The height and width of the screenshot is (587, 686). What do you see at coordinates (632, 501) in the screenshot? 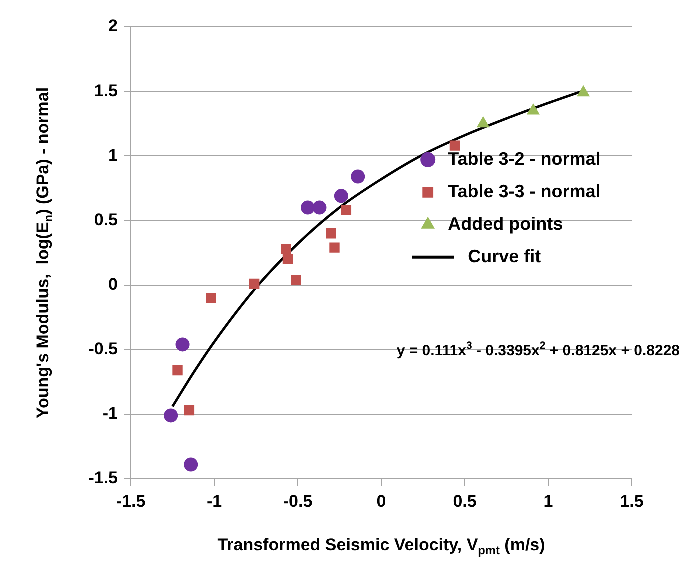
I see `x-tick-label: 1.5` at bounding box center [632, 501].